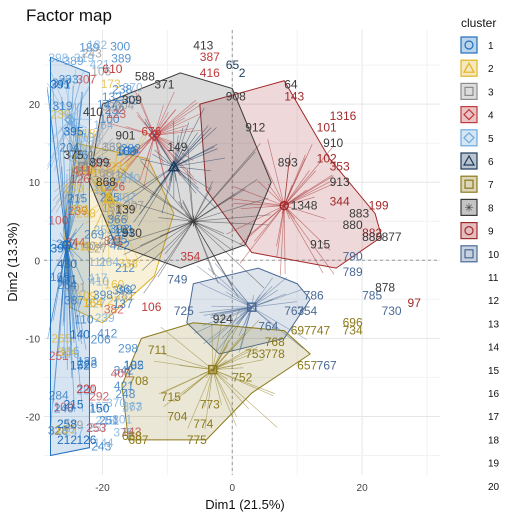 The image size is (520, 521). Describe the element at coordinates (363, 488) in the screenshot. I see `x-tick-label: 20` at that location.